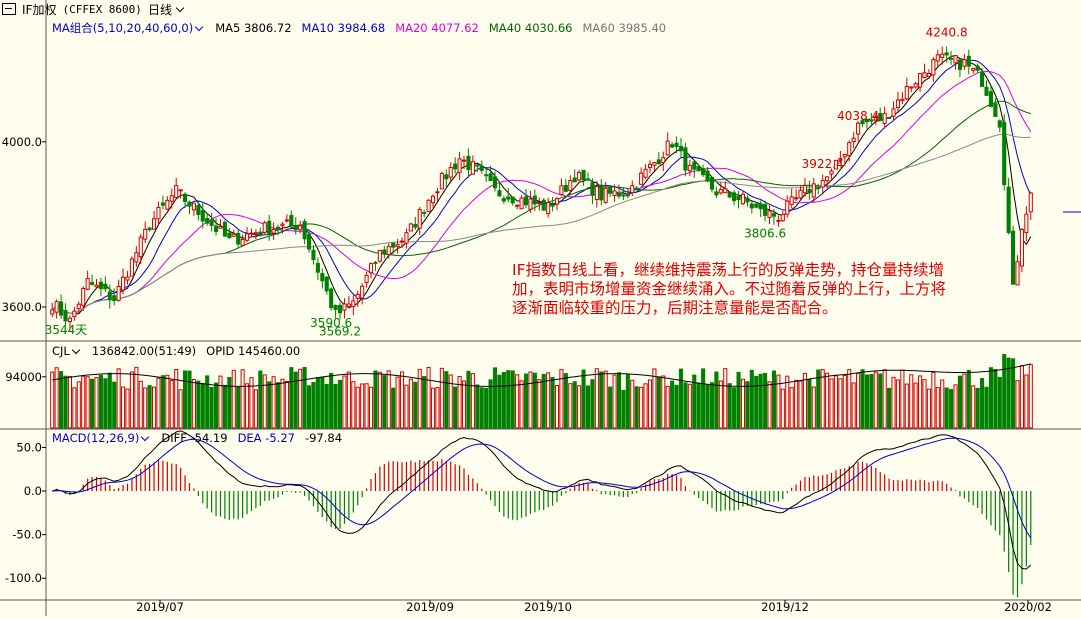  Describe the element at coordinates (33, 491) in the screenshot. I see `macd-tick-label-1: 0.0` at that location.